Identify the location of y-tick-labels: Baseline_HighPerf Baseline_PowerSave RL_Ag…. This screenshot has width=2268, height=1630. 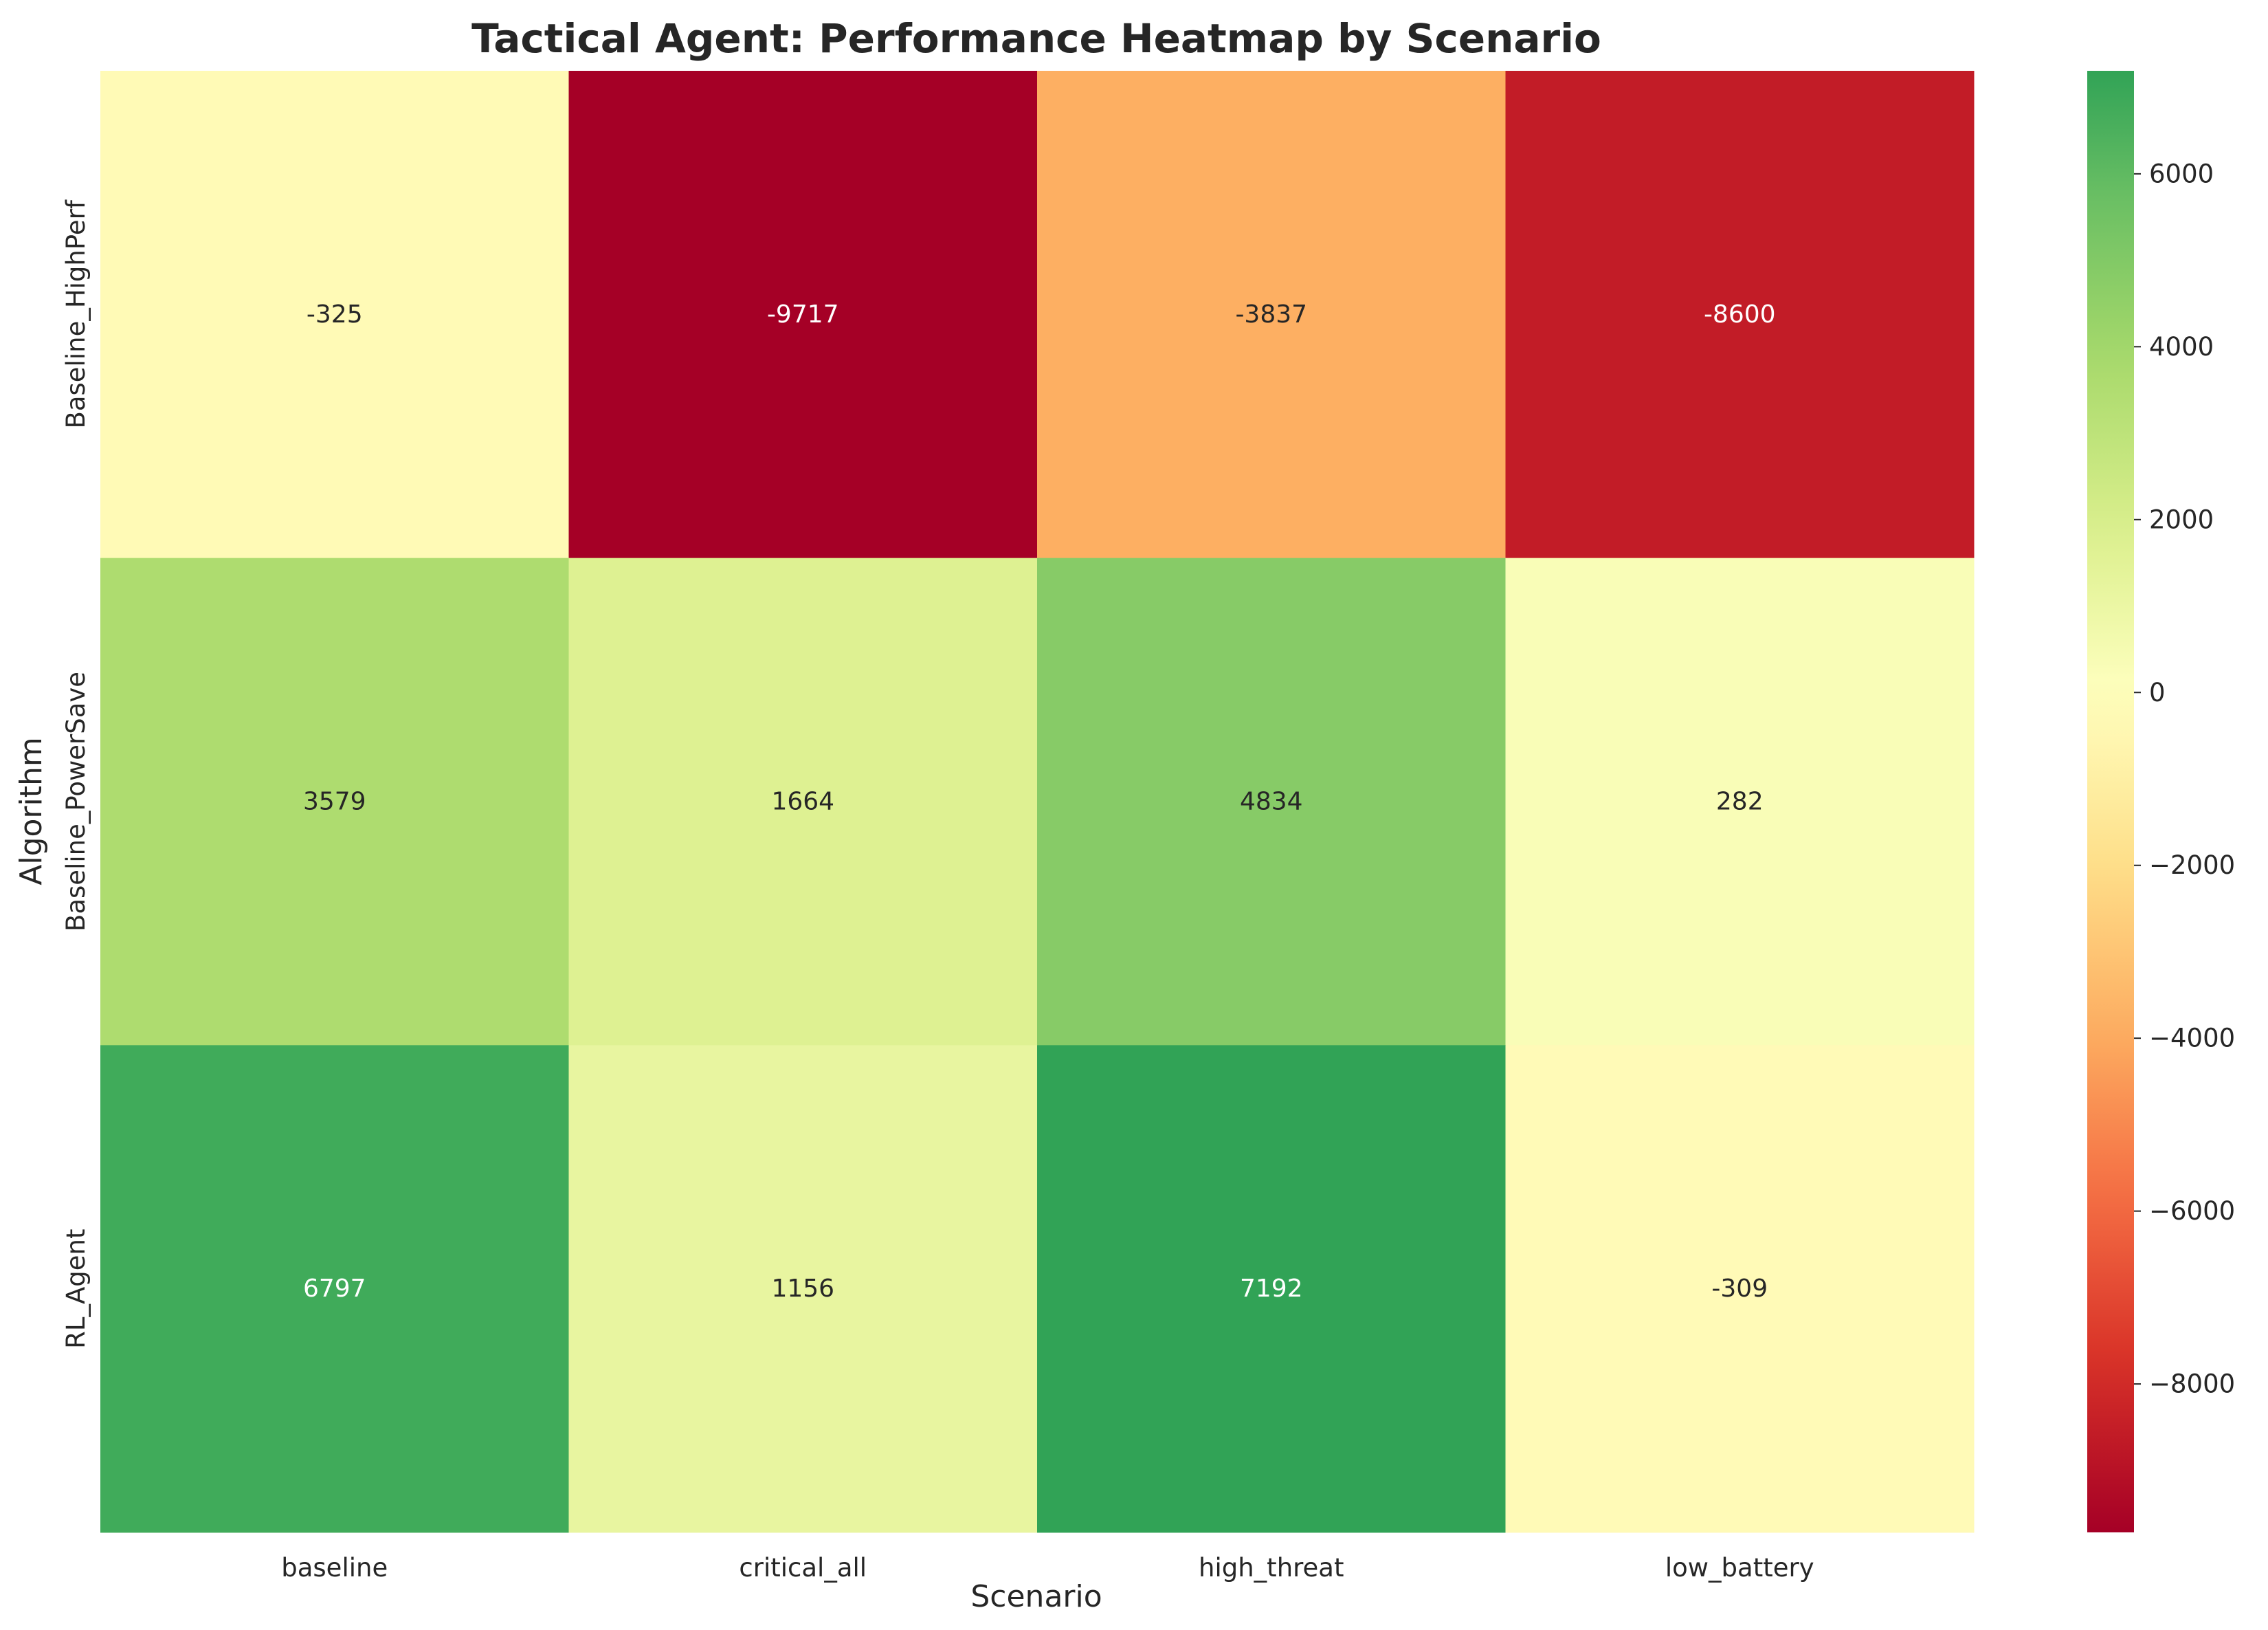
(76, 774).